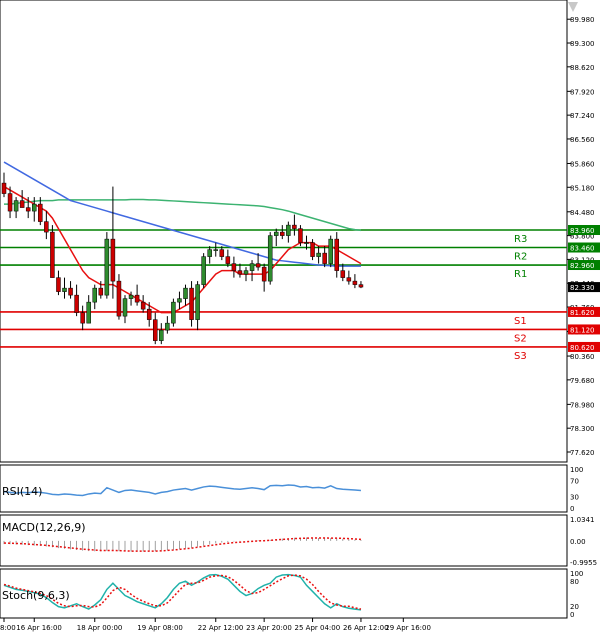 Image resolution: width=600 pixels, height=635 pixels. I want to click on rsi-panel-frame, so click(284, 488).